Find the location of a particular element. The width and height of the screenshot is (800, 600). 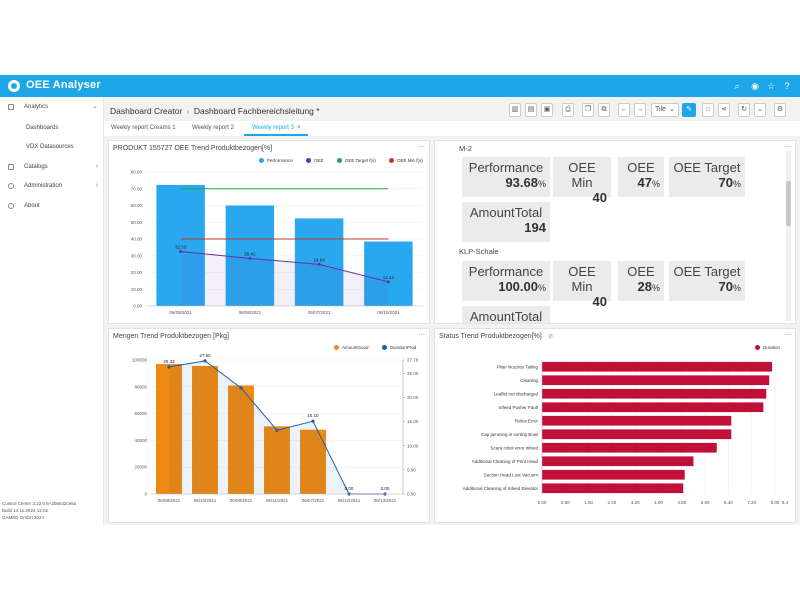

more-chevron-icon: ⌄ is located at coordinates (760, 110).